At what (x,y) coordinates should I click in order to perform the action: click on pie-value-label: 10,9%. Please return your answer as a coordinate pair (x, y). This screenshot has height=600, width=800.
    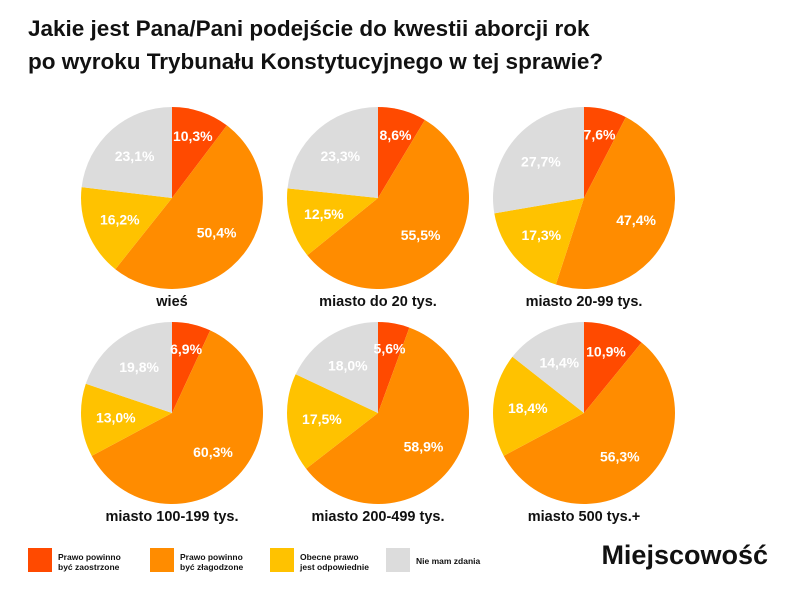
    Looking at the image, I should click on (606, 351).